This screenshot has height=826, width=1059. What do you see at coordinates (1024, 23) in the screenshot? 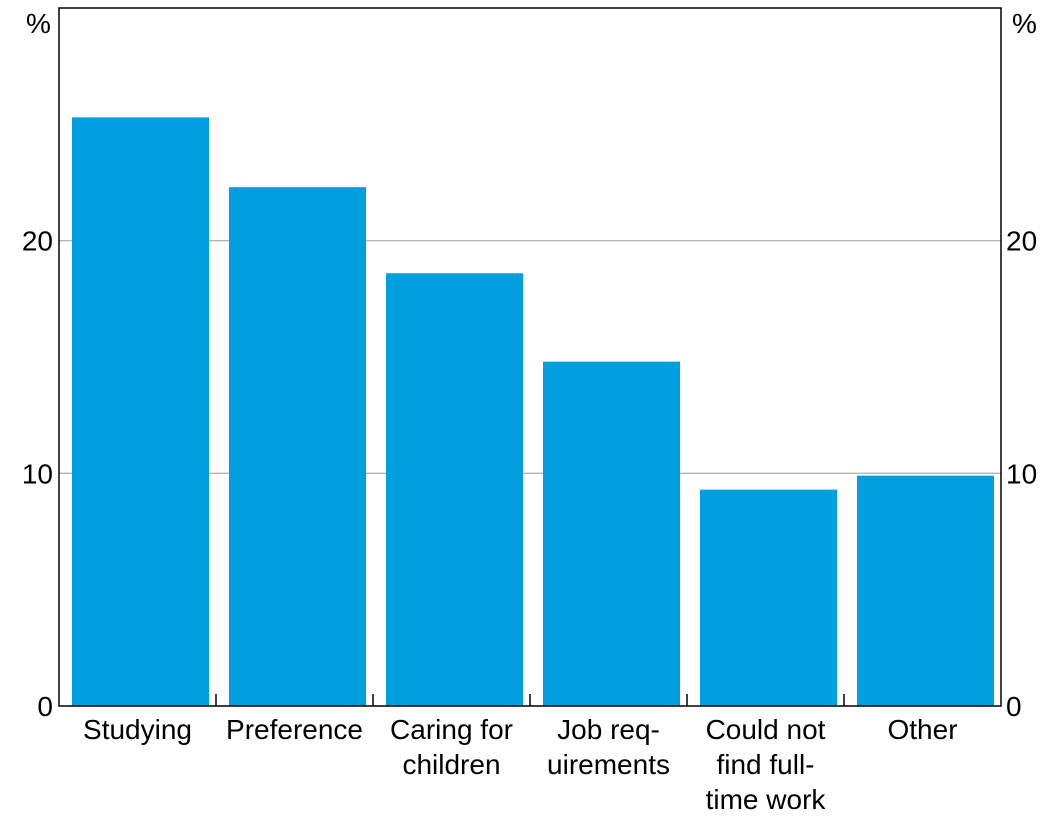
I see `right-unit-label: %` at bounding box center [1024, 23].